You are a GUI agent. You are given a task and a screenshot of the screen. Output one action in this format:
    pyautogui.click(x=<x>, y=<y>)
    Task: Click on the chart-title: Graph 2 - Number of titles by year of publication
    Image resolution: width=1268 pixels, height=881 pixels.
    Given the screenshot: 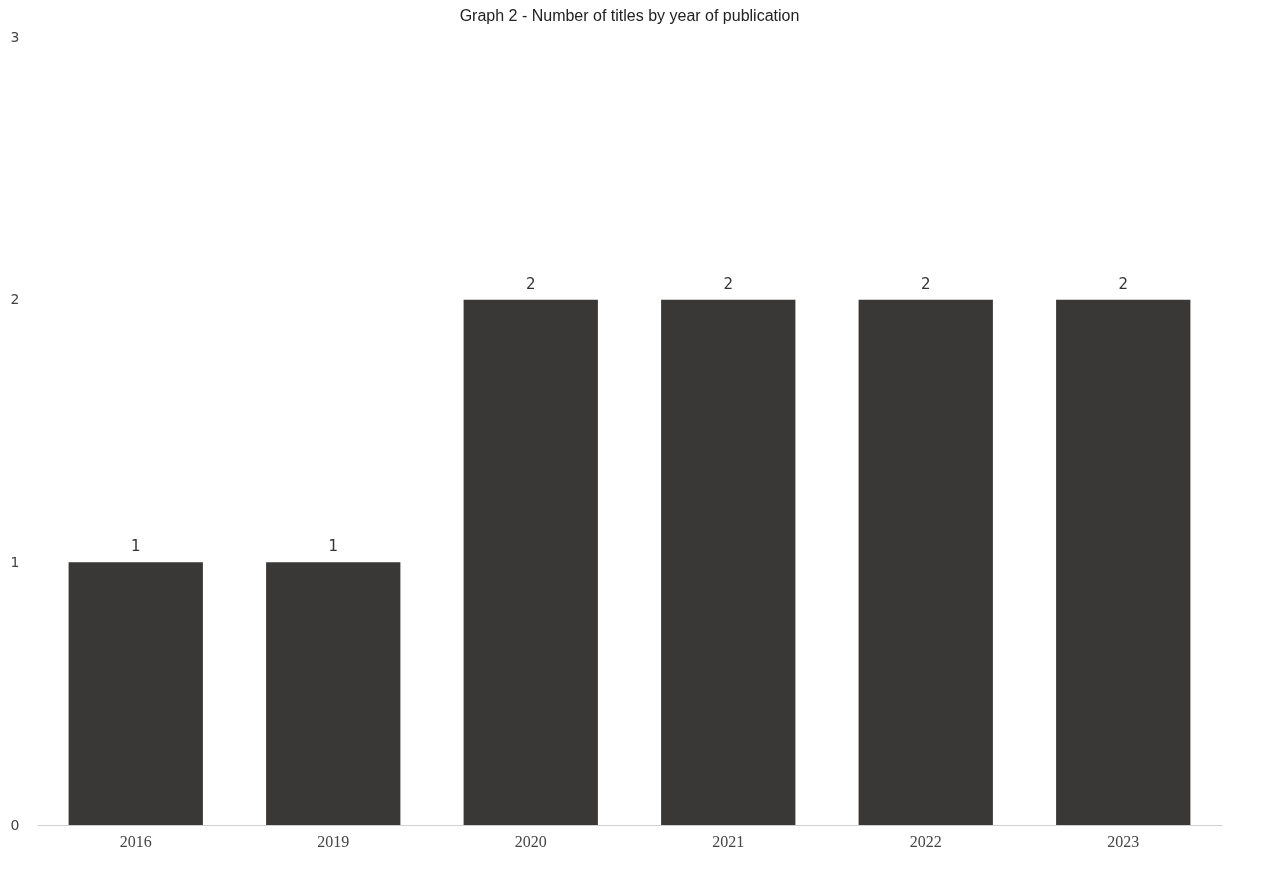 What is the action you would take?
    pyautogui.click(x=629, y=15)
    